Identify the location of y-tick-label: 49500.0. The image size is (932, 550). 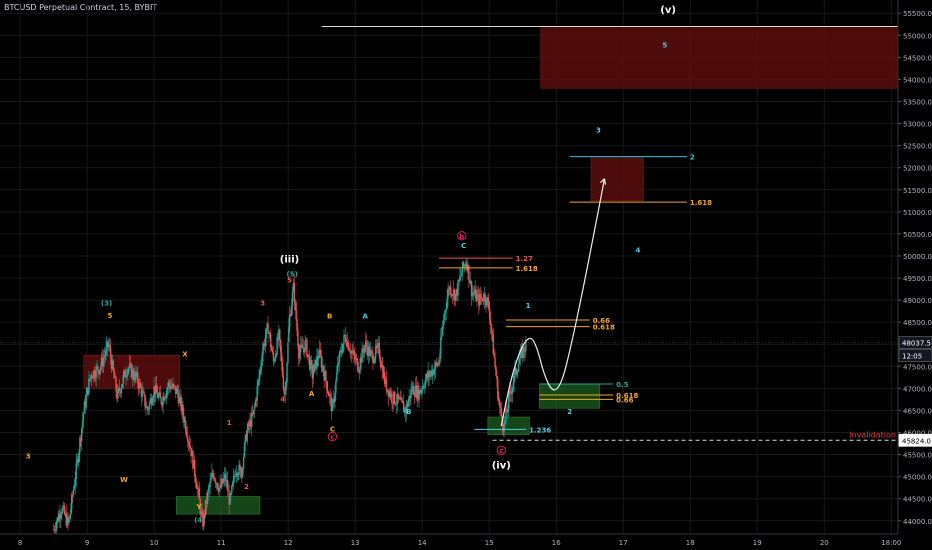
(917, 279).